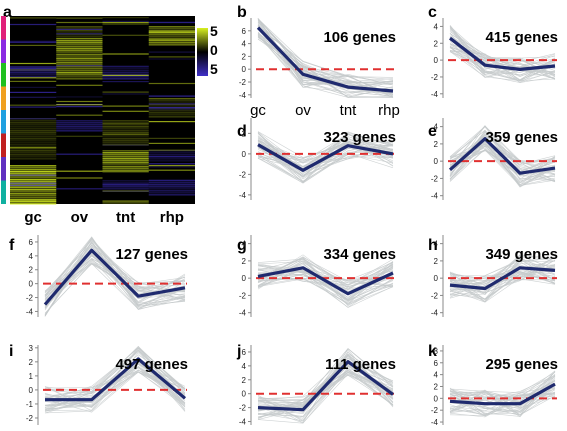 Image resolution: width=567 pixels, height=431 pixels. What do you see at coordinates (243, 82) in the screenshot?
I see `y-tick-label: -2` at bounding box center [243, 82].